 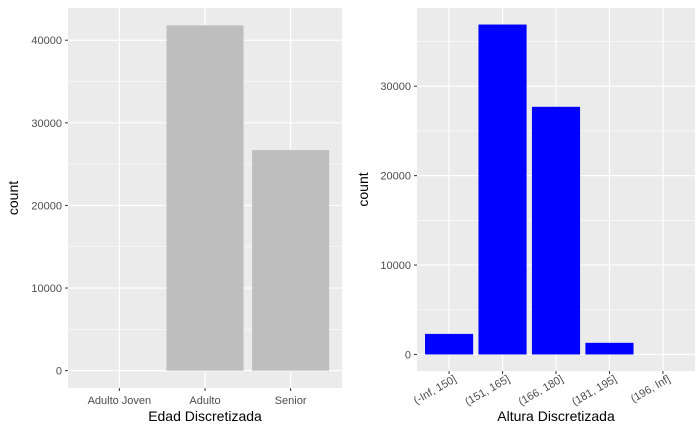 I want to click on edad-x-axis-title: Edad Discretizada, so click(x=205, y=416).